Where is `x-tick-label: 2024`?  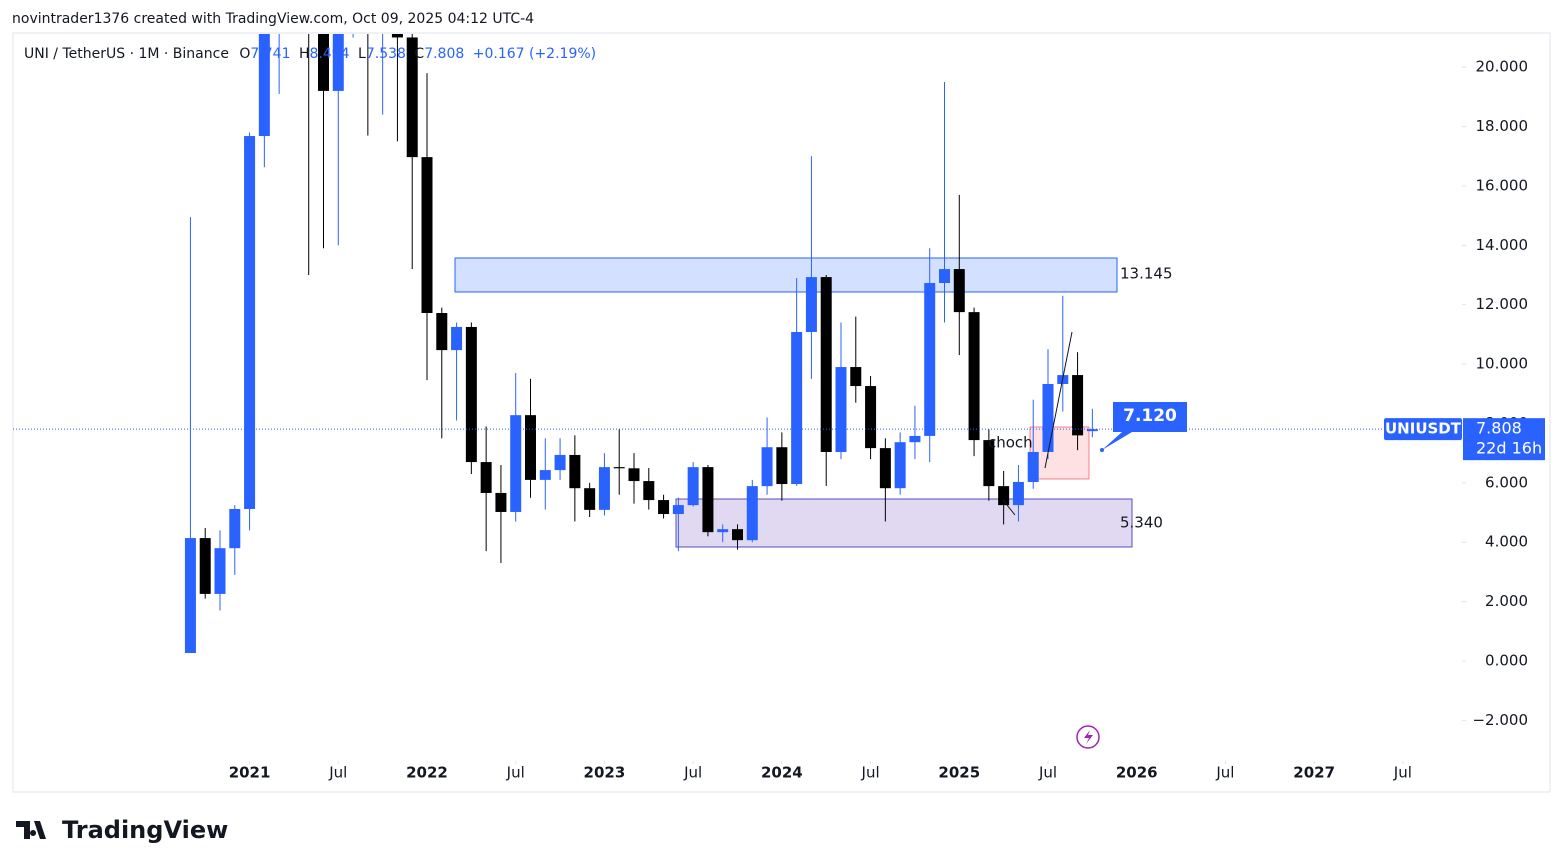 x-tick-label: 2024 is located at coordinates (782, 773).